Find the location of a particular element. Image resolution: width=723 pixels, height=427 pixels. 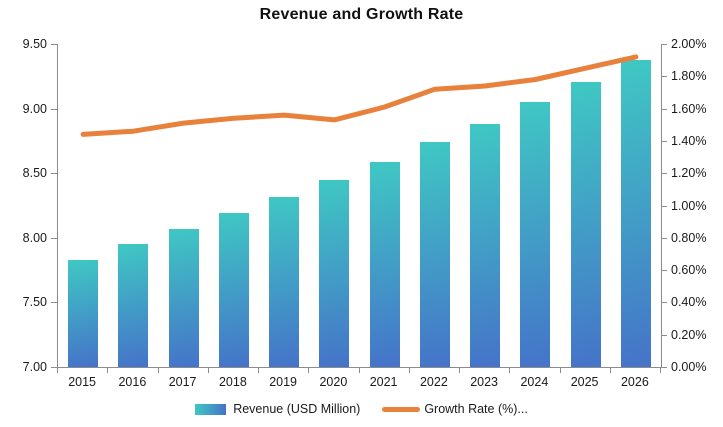

left-axis-tick-label: 8.00 is located at coordinates (34, 237).